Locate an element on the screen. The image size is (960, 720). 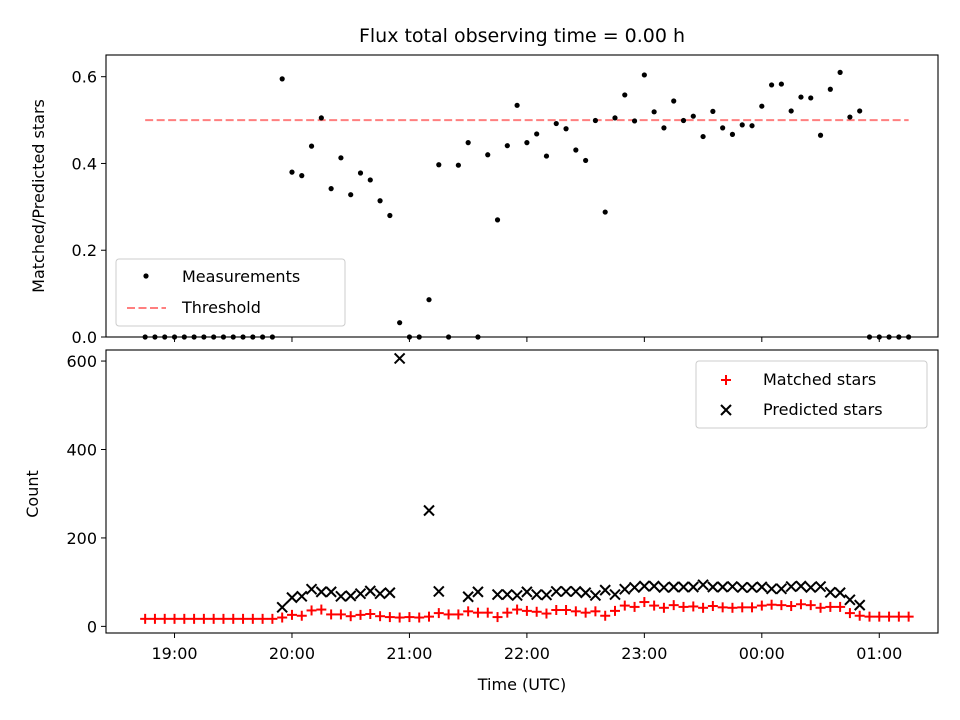
chart-title: Flux total observing time = 0.00 h is located at coordinates (522, 36).